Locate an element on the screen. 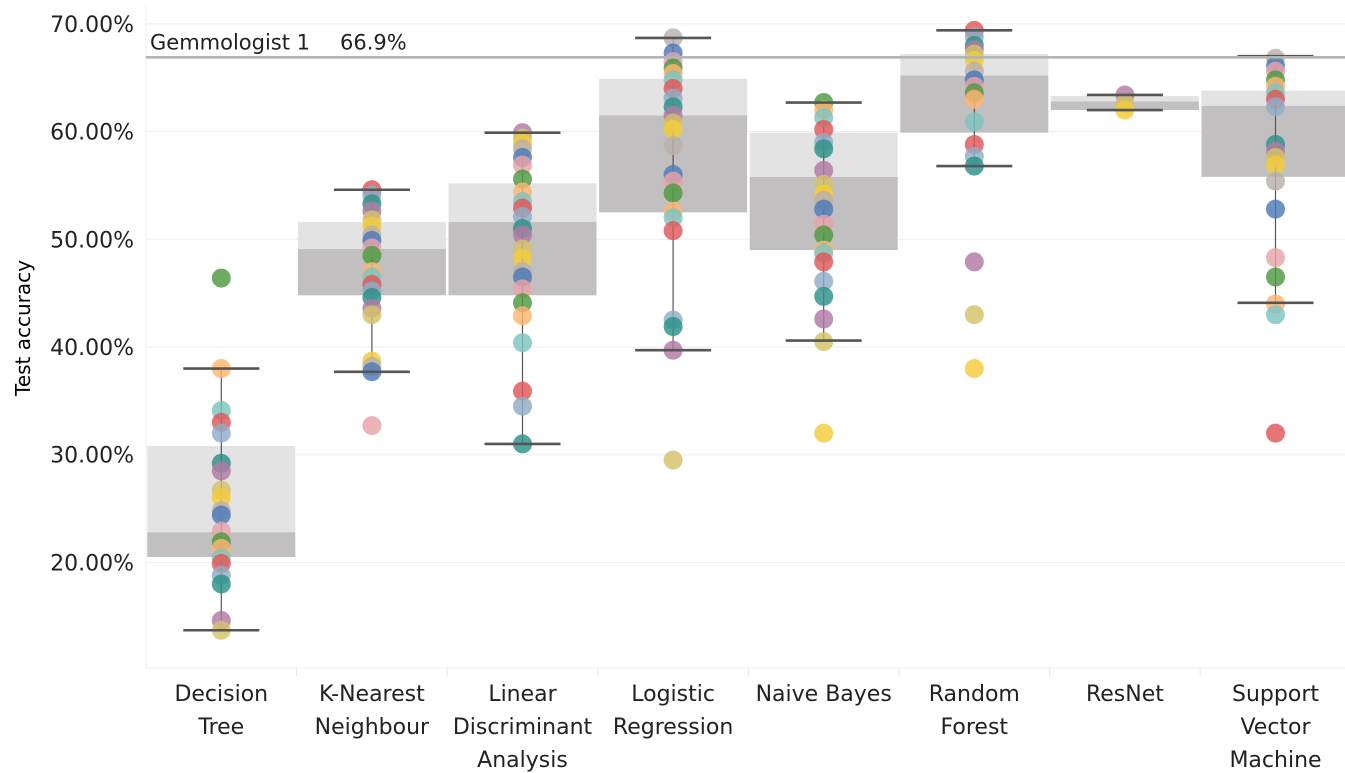  category-label: Machine is located at coordinates (1275, 760).